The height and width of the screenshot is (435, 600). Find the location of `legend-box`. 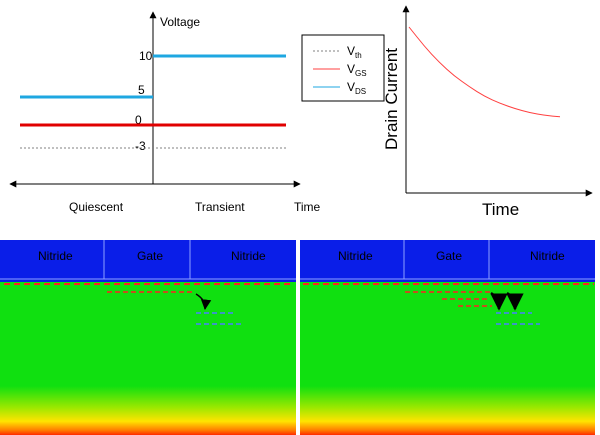

legend-box is located at coordinates (343, 68).